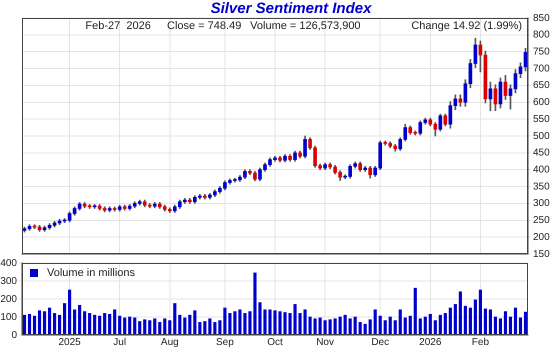  Describe the element at coordinates (119, 342) in the screenshot. I see `x-tick-label: Jul` at that location.